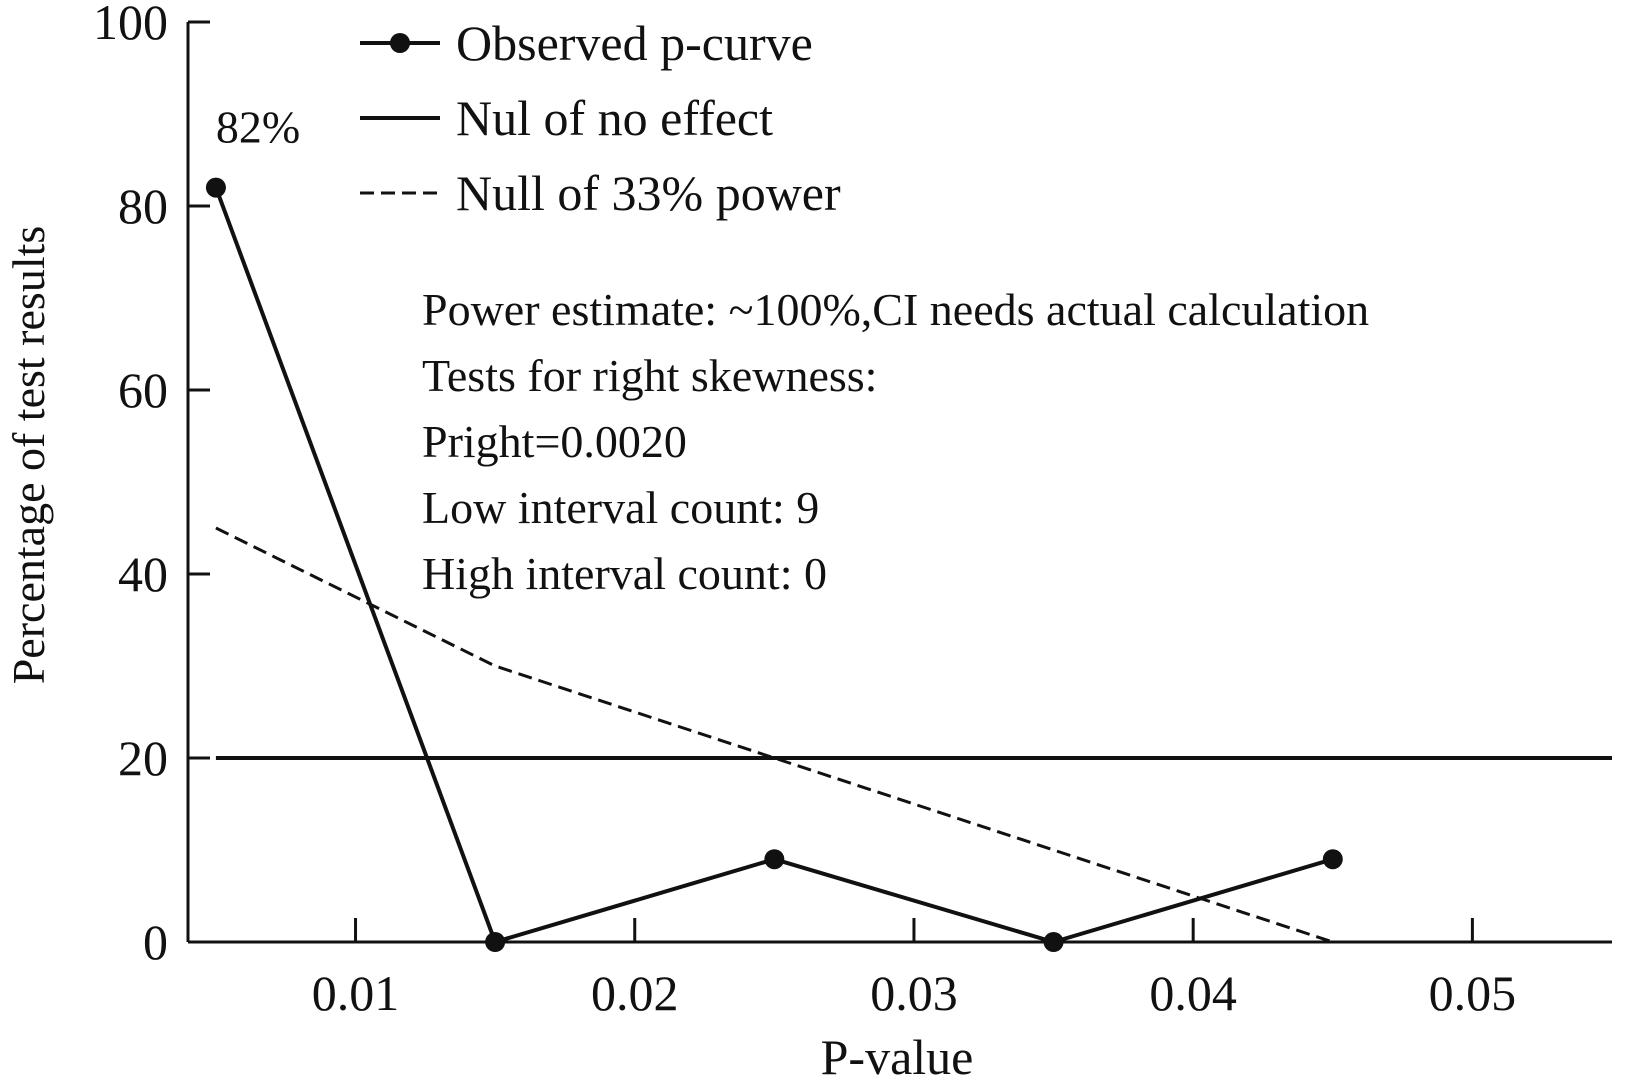  What do you see at coordinates (130, 25) in the screenshot?
I see `y-tick-label: 100` at bounding box center [130, 25].